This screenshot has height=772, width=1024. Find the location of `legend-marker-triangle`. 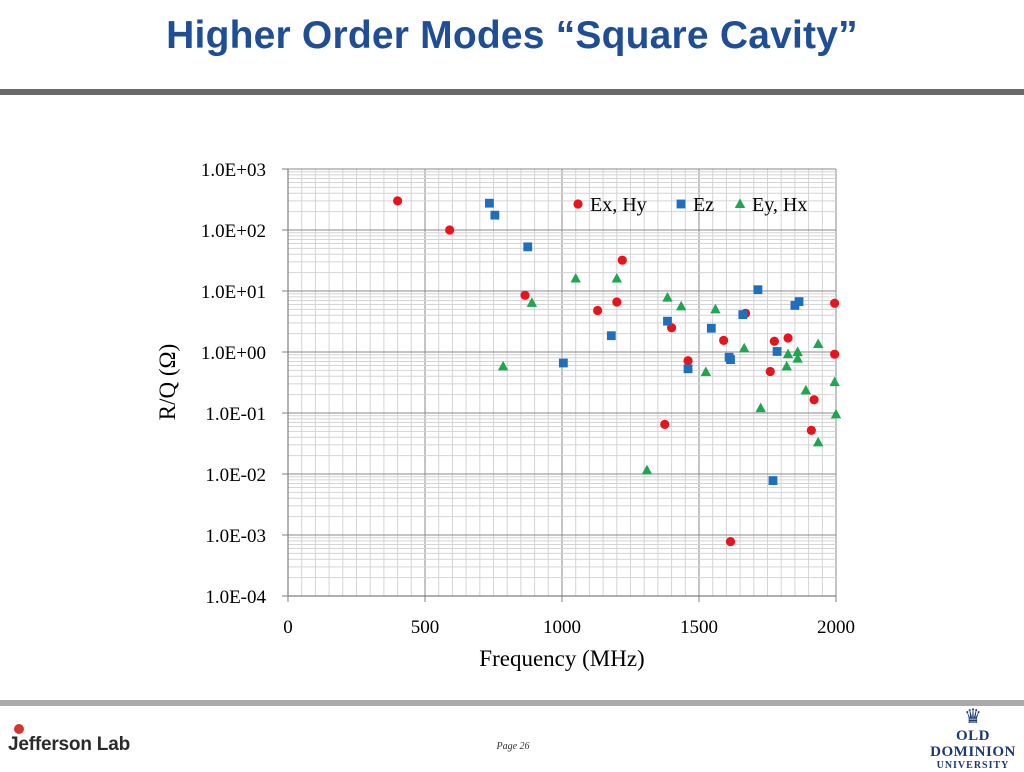

legend-marker-triangle is located at coordinates (740, 203).